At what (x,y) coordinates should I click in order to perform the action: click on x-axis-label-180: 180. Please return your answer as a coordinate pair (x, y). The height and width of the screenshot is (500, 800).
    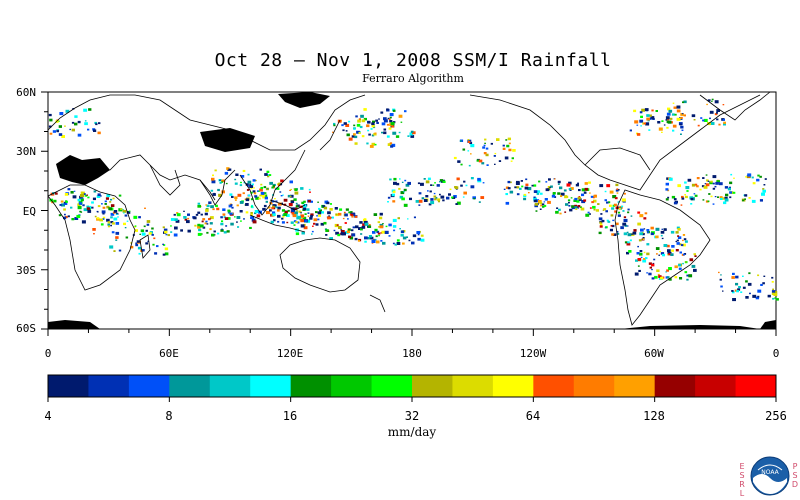
    Looking at the image, I should click on (412, 353).